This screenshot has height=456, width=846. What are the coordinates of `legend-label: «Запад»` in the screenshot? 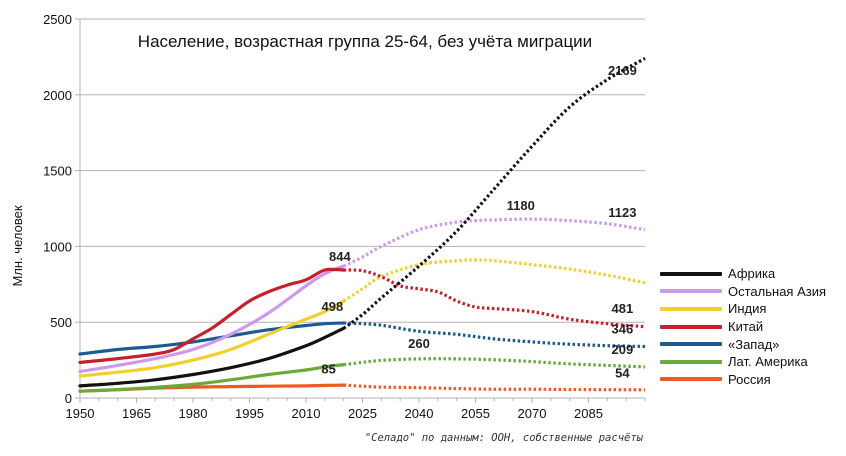 It's located at (754, 344).